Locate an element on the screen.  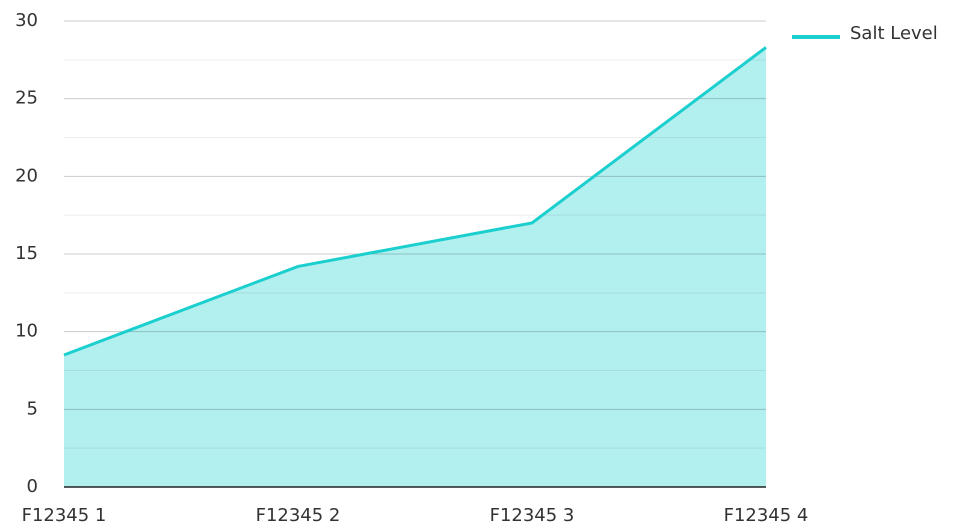
y-tick-label: 0 is located at coordinates (32, 486).